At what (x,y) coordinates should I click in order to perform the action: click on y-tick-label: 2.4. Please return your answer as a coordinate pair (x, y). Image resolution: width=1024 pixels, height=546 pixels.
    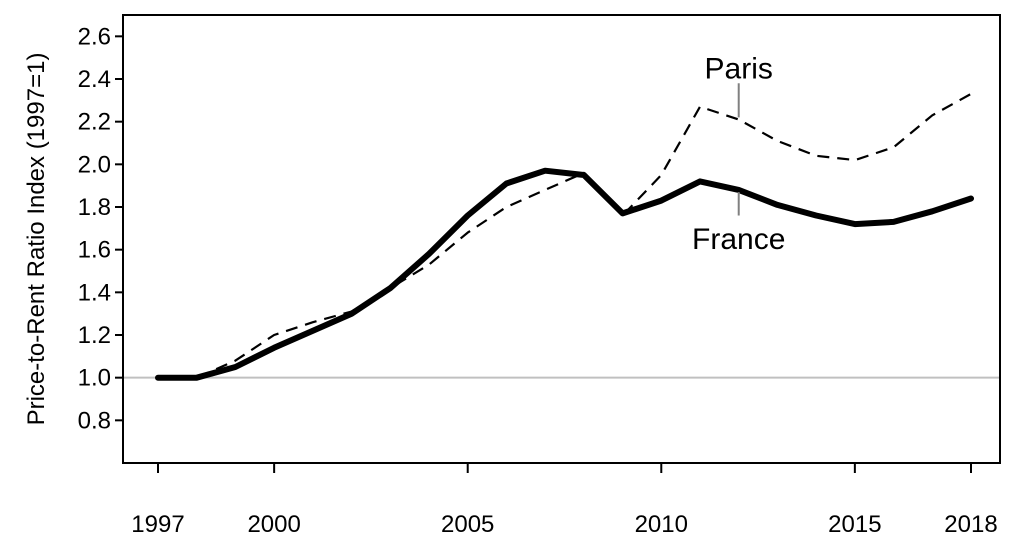
    Looking at the image, I should click on (94, 79).